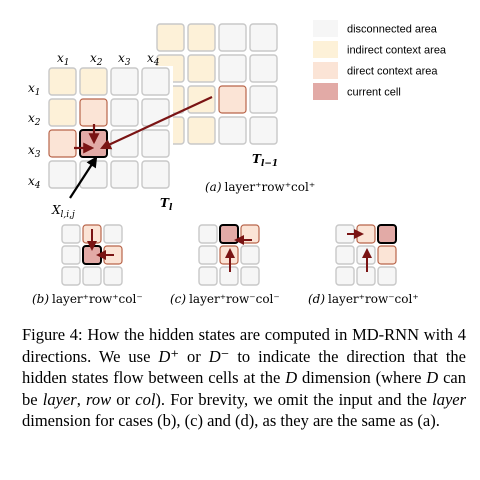  What do you see at coordinates (83, 177) in the screenshot?
I see `pointer-arrow` at bounding box center [83, 177].